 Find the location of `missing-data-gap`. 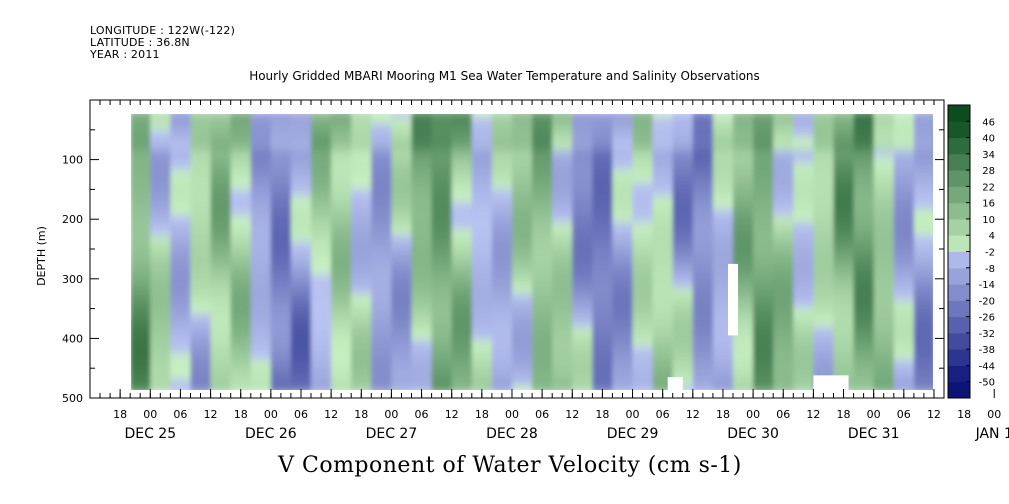

missing-data-gap is located at coordinates (733, 299).